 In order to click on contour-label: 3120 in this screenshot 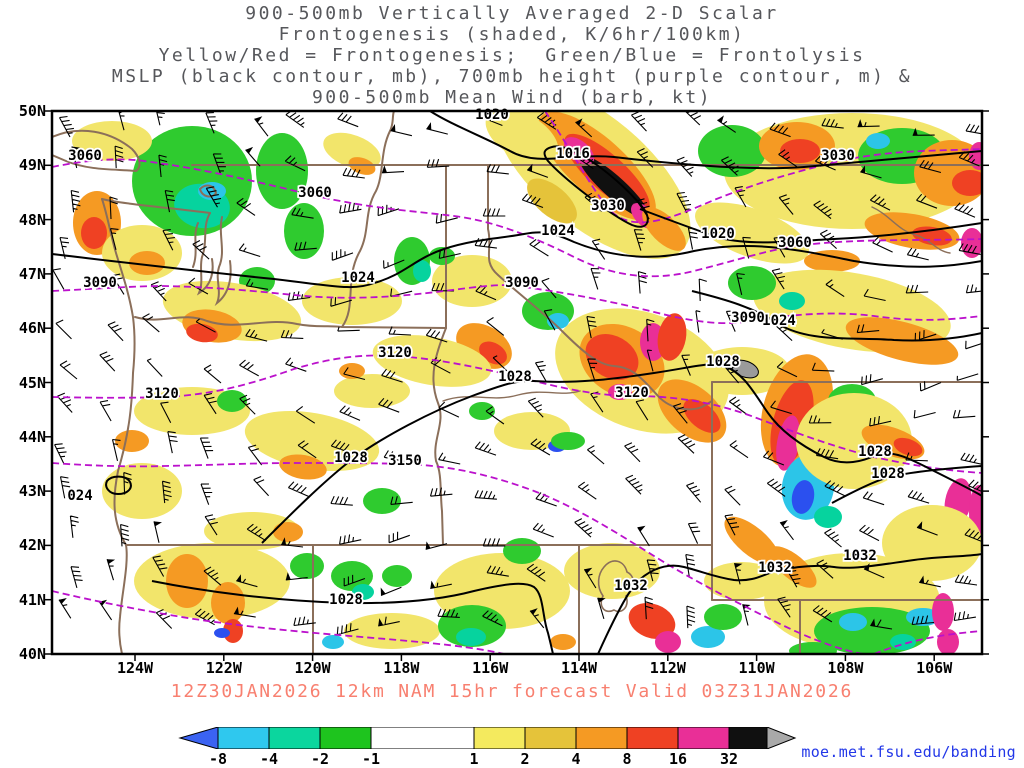, I will do `click(162, 394)`.